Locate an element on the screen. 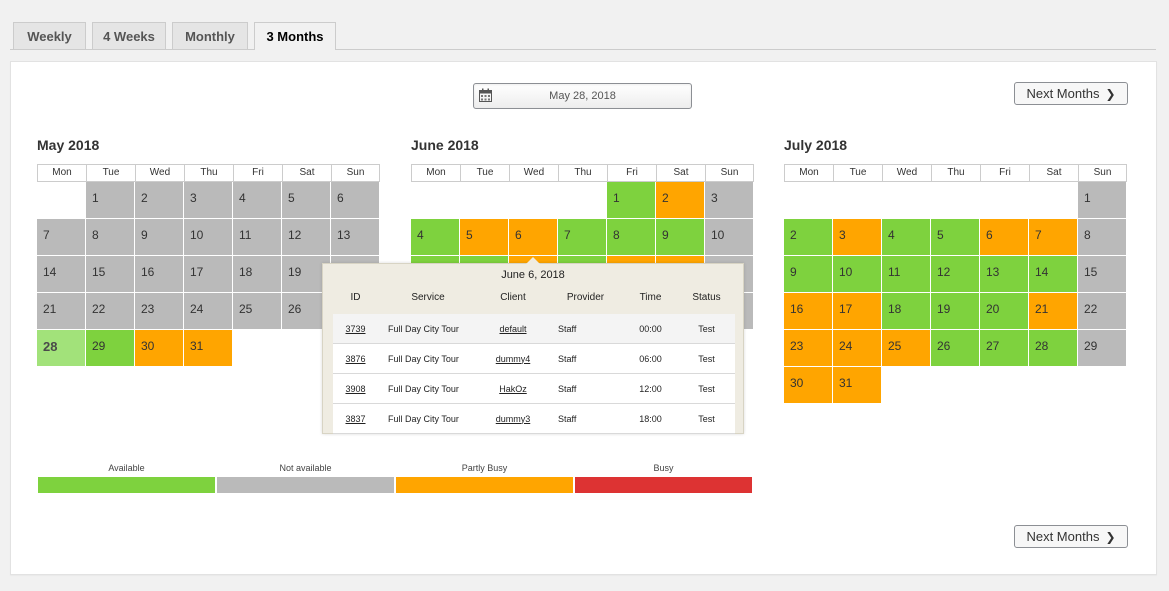  legend-swatch is located at coordinates (305, 485).